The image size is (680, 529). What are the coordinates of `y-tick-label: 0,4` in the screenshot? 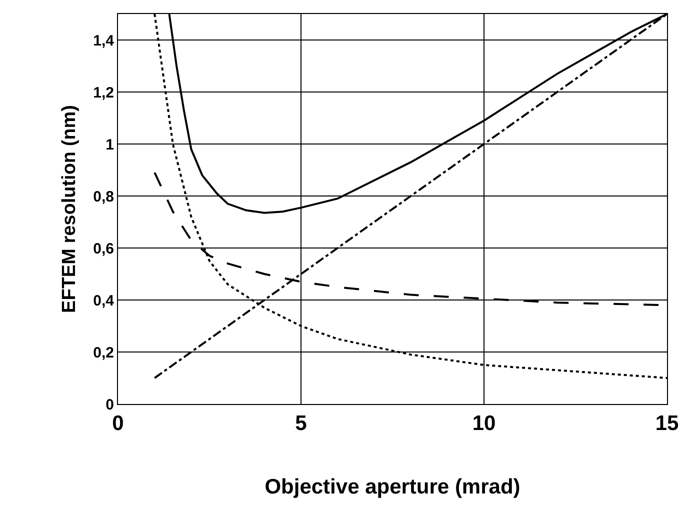 It's located at (104, 301).